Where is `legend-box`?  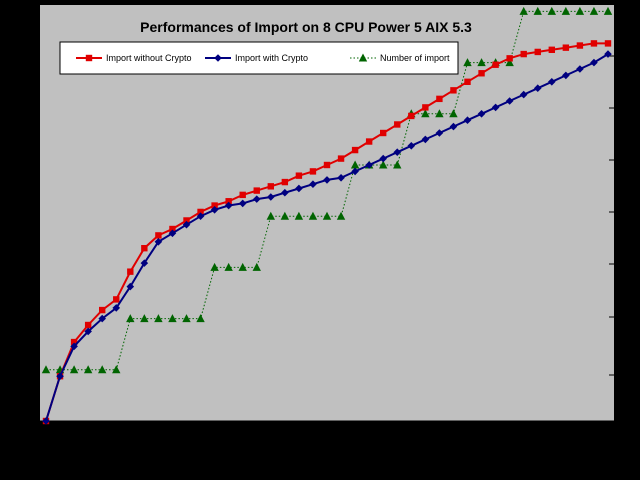 legend-box is located at coordinates (259, 58).